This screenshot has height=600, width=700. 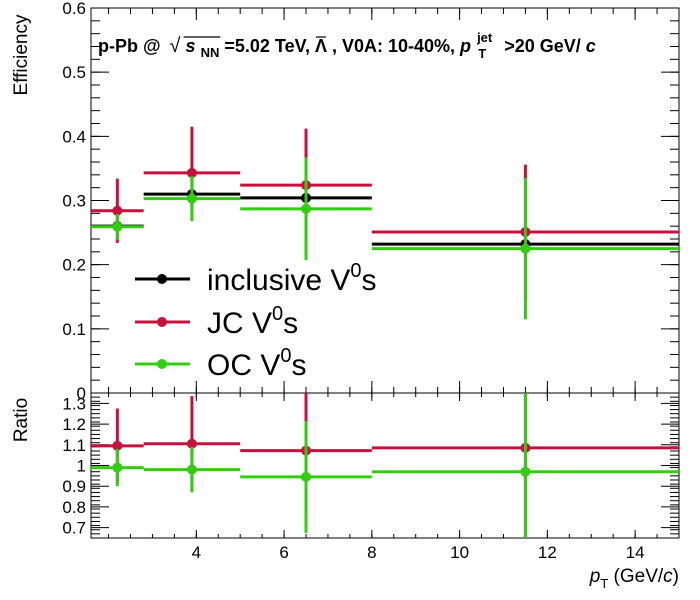 I want to click on ratio-x-tick-label: 4, so click(x=196, y=552).